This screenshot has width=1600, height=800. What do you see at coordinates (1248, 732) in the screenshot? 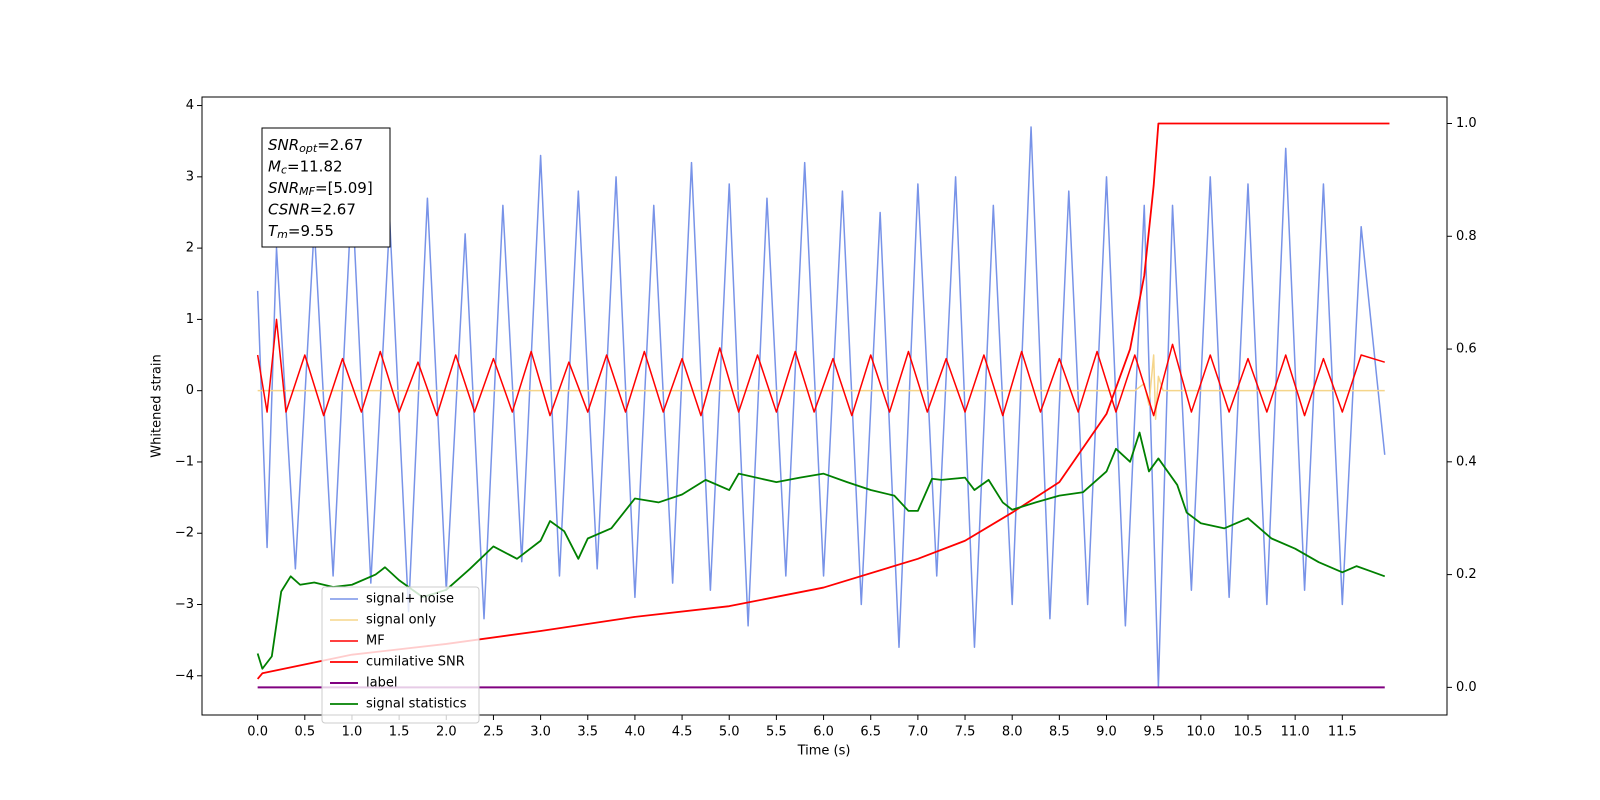
I see `x-tick-label: 10.5` at bounding box center [1248, 732].